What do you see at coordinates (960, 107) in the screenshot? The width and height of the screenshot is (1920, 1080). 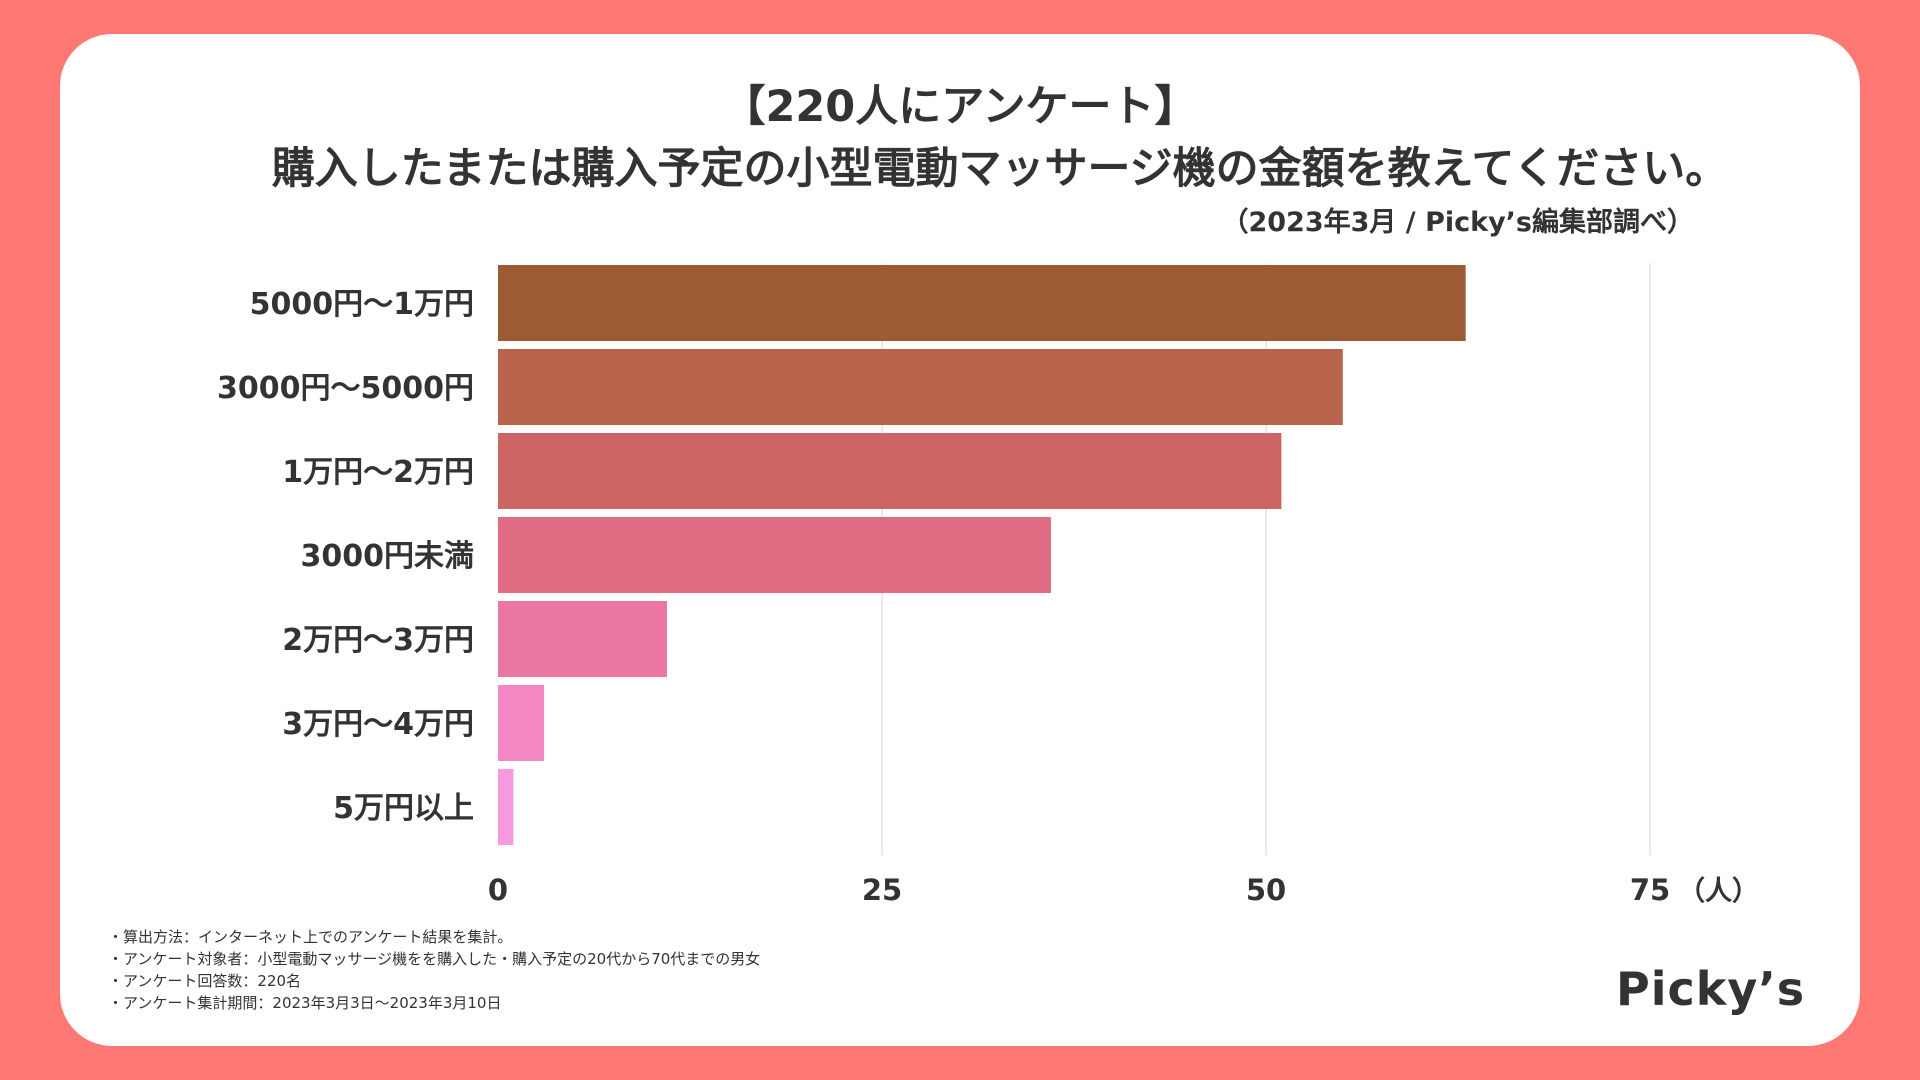 I see `chart-title-line1: 【220人にアンケート】` at bounding box center [960, 107].